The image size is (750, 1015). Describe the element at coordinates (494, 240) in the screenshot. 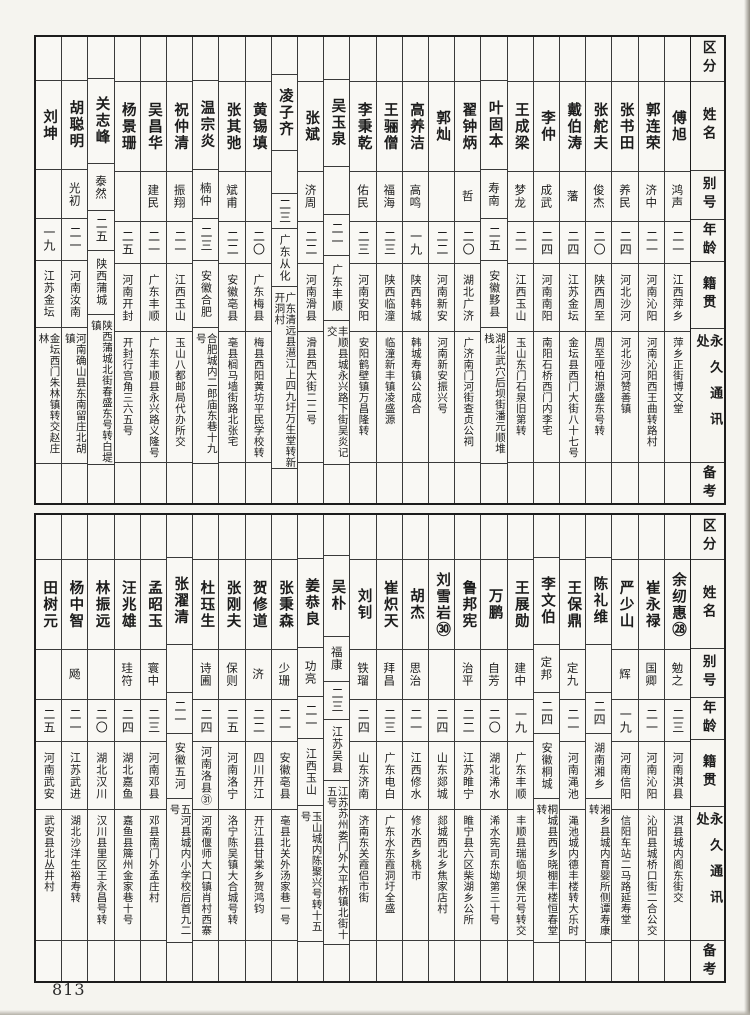

I see `age-cell: 二五` at that location.